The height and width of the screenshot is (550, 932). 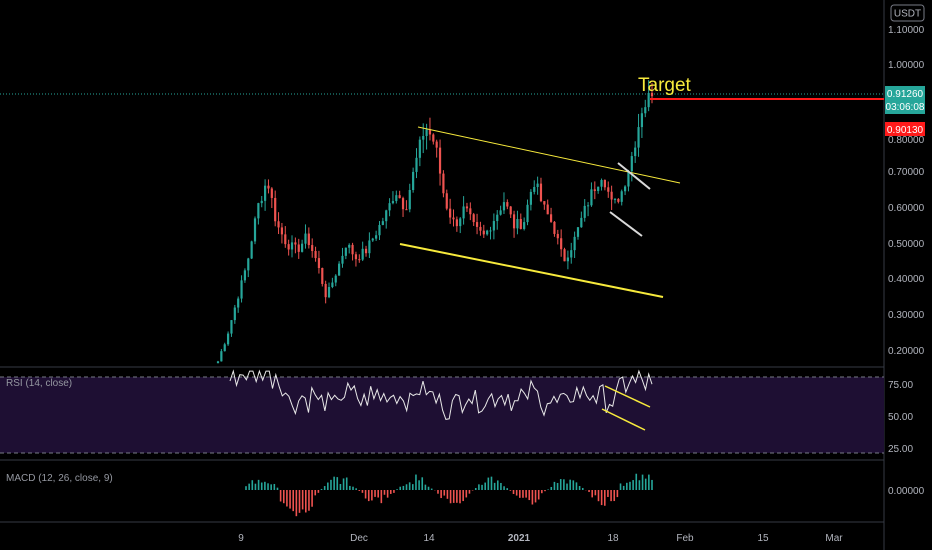 I want to click on time-axis: 9 Dec 14 2021 18 Feb 15 Mar, so click(x=540, y=538).